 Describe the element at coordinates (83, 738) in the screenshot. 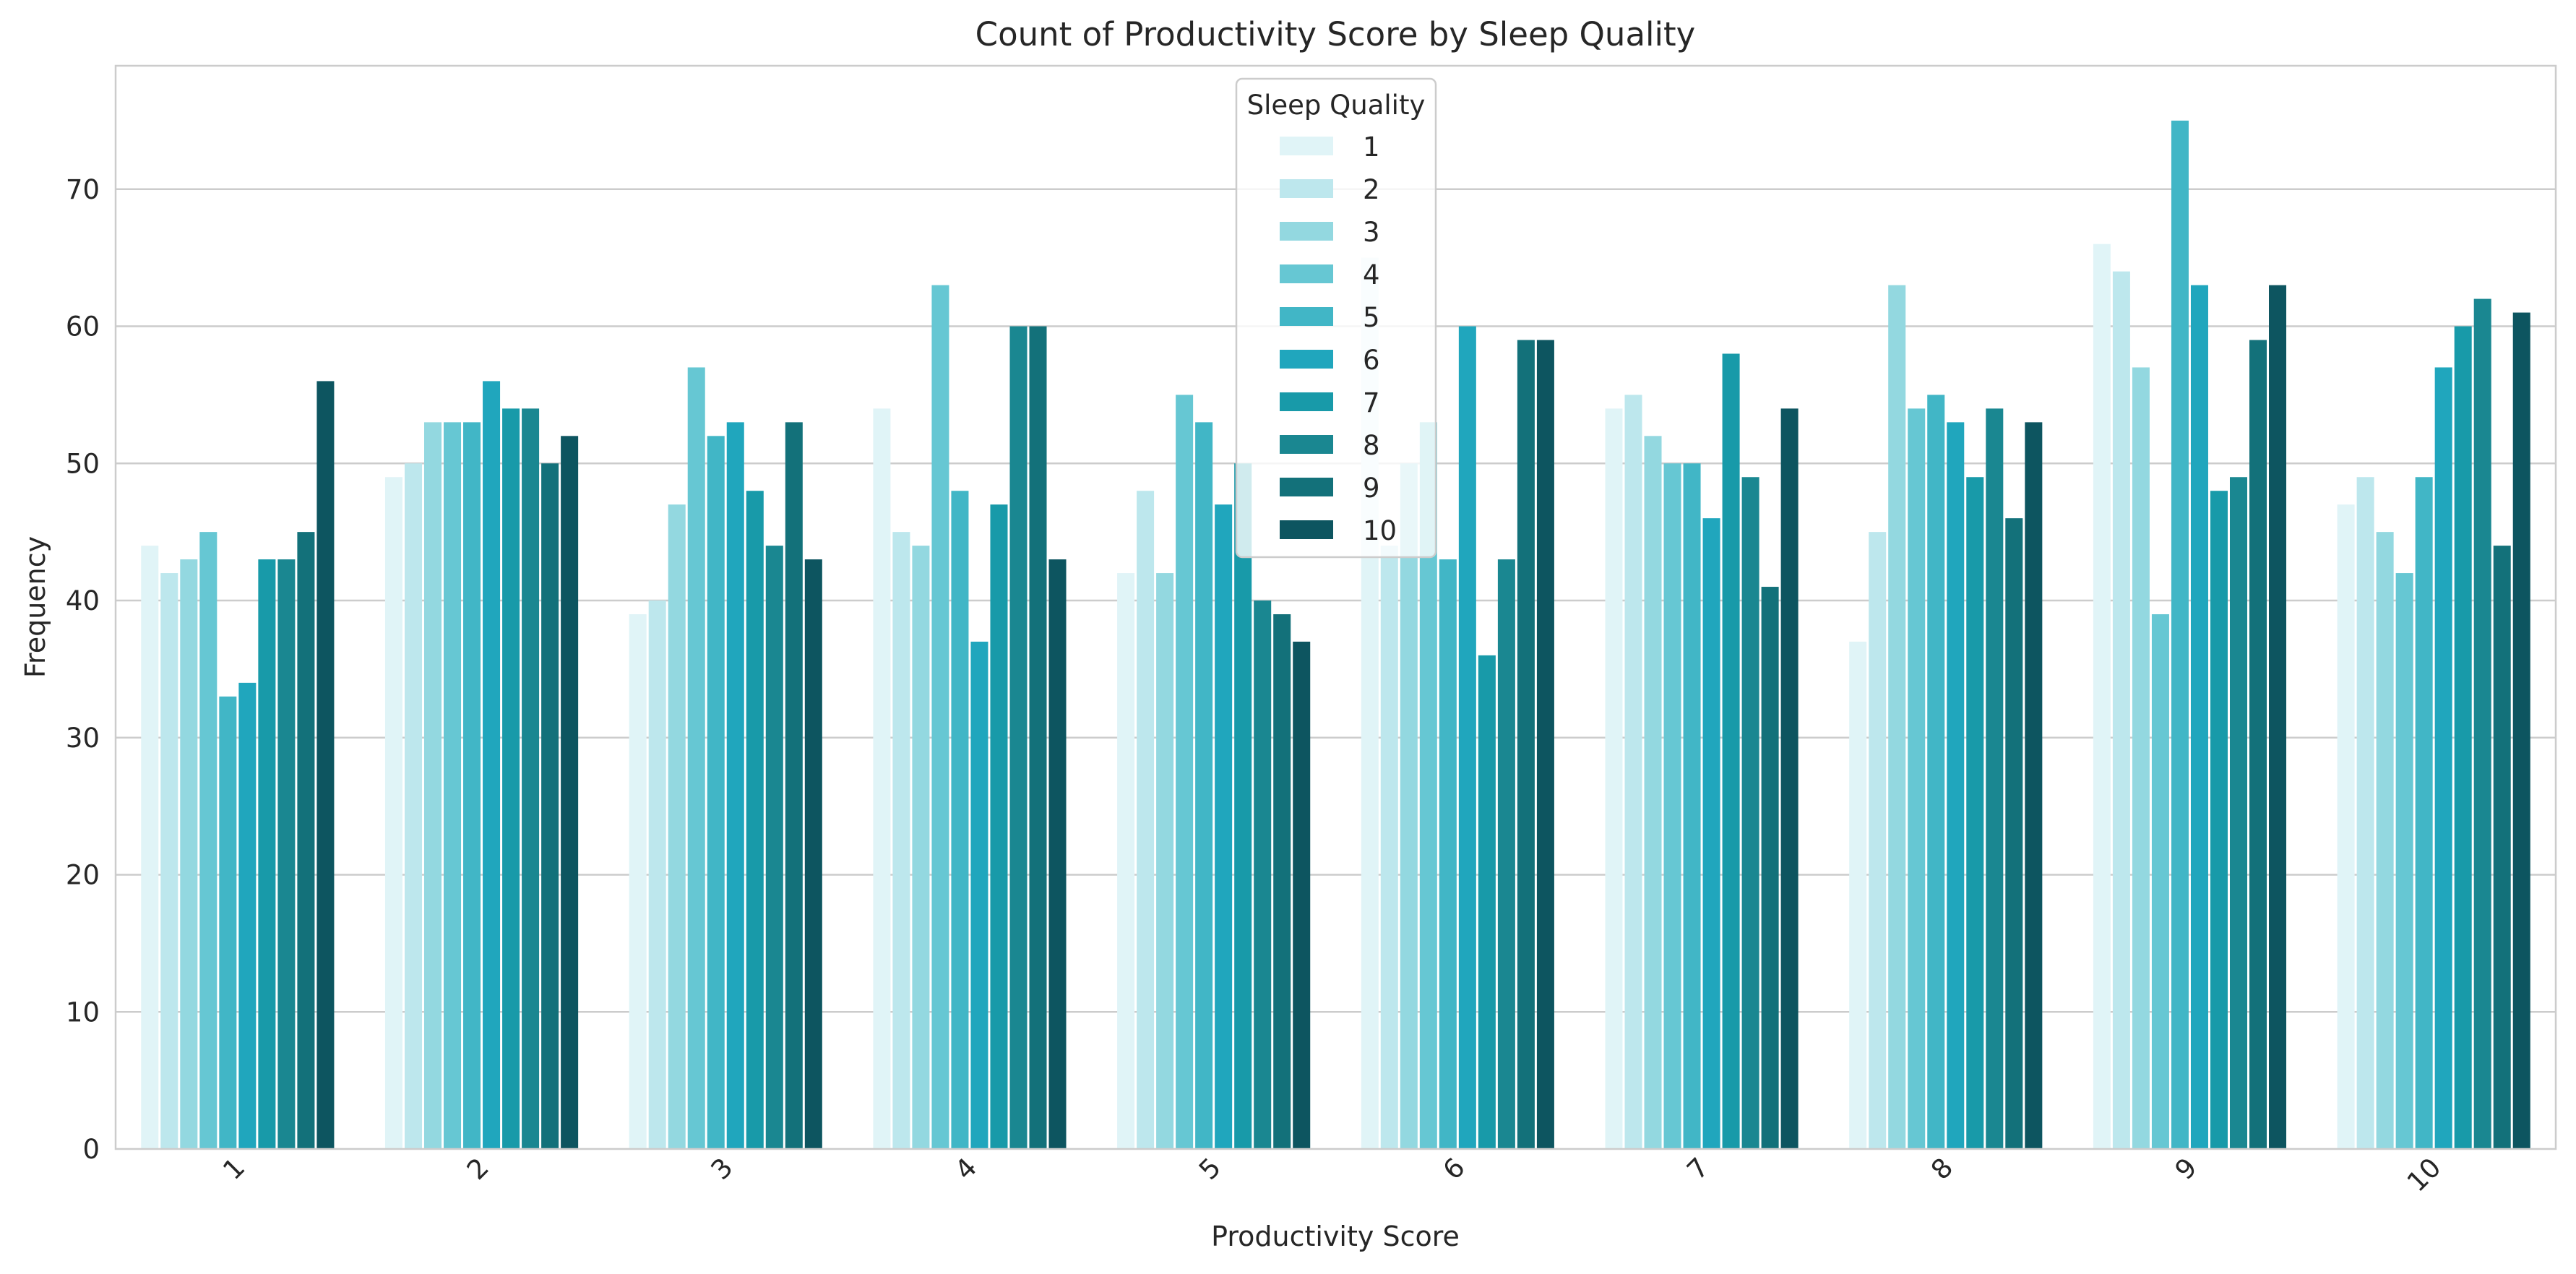

I see `y-tick-label-30: 30` at that location.